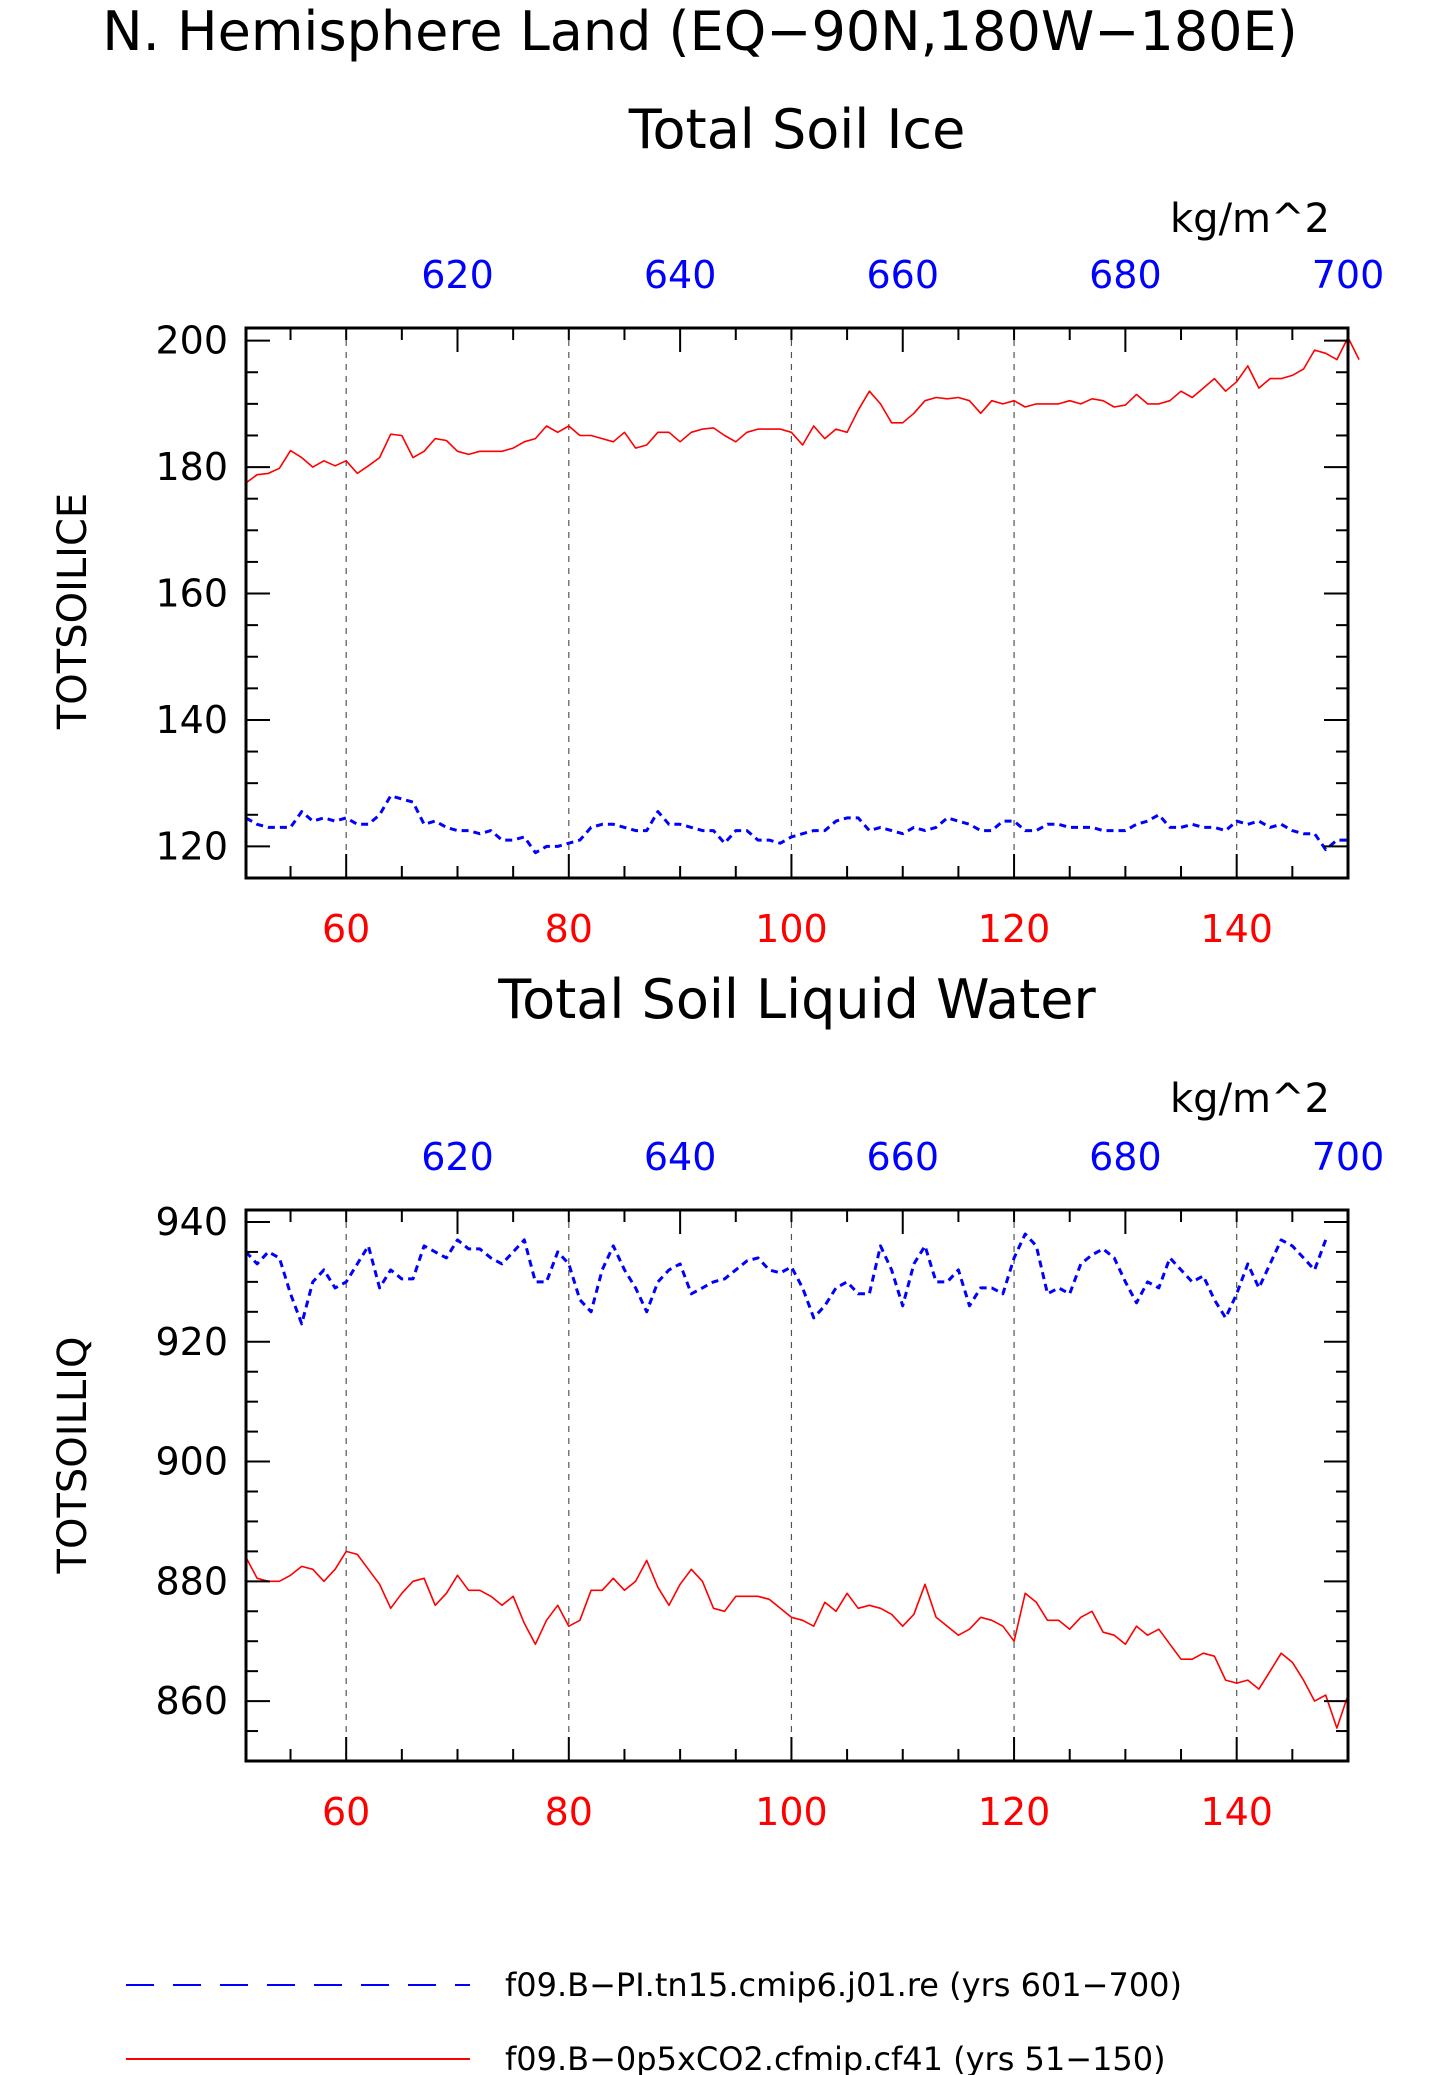 Image resolution: width=1434 pixels, height=2075 pixels. What do you see at coordinates (797, 129) in the screenshot?
I see `chart-title-soil-ice: Total Soil Ice` at bounding box center [797, 129].